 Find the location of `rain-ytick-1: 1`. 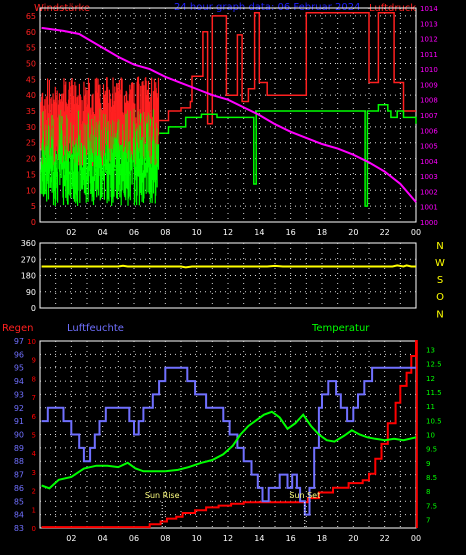

rain-ytick-1: 1 is located at coordinates (34, 510).